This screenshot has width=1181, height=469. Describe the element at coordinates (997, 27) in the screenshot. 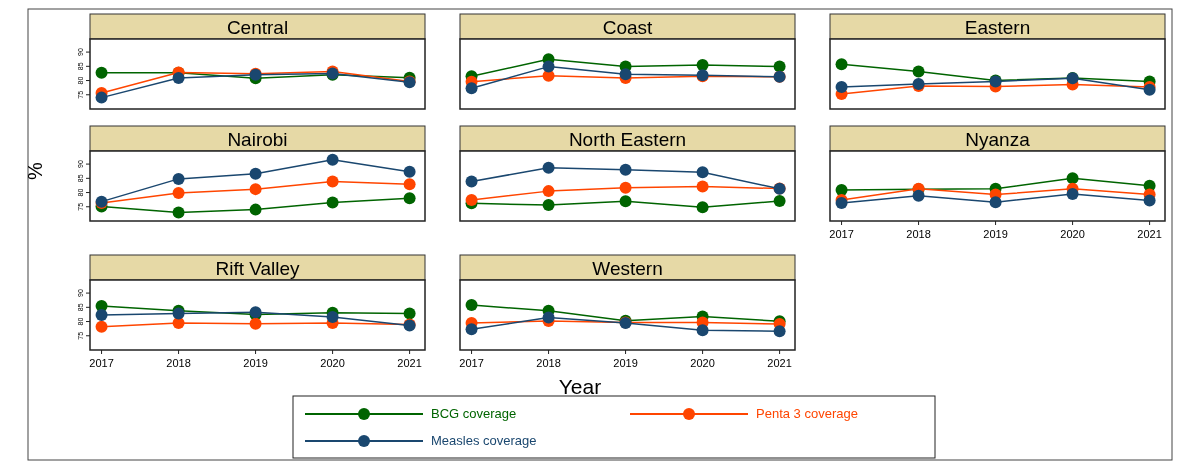

I see `chart-title: Eastern` at that location.